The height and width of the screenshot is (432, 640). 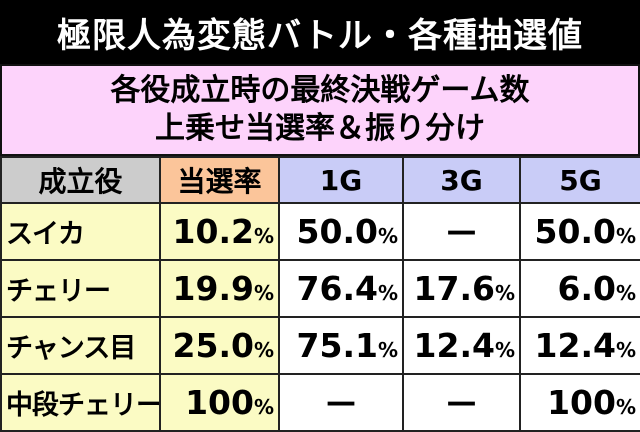 I want to click on header-row: 成立役 当選率 1G 3G 5G, so click(x=320, y=180).